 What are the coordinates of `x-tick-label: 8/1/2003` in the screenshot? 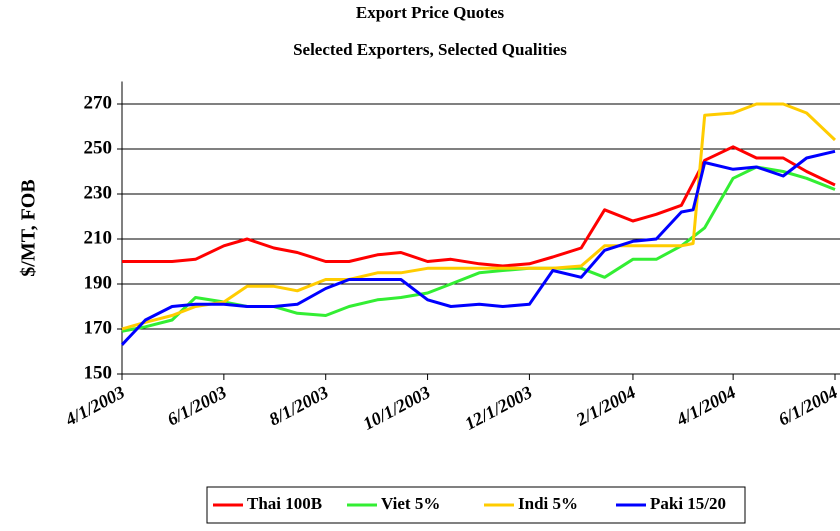 It's located at (299, 406).